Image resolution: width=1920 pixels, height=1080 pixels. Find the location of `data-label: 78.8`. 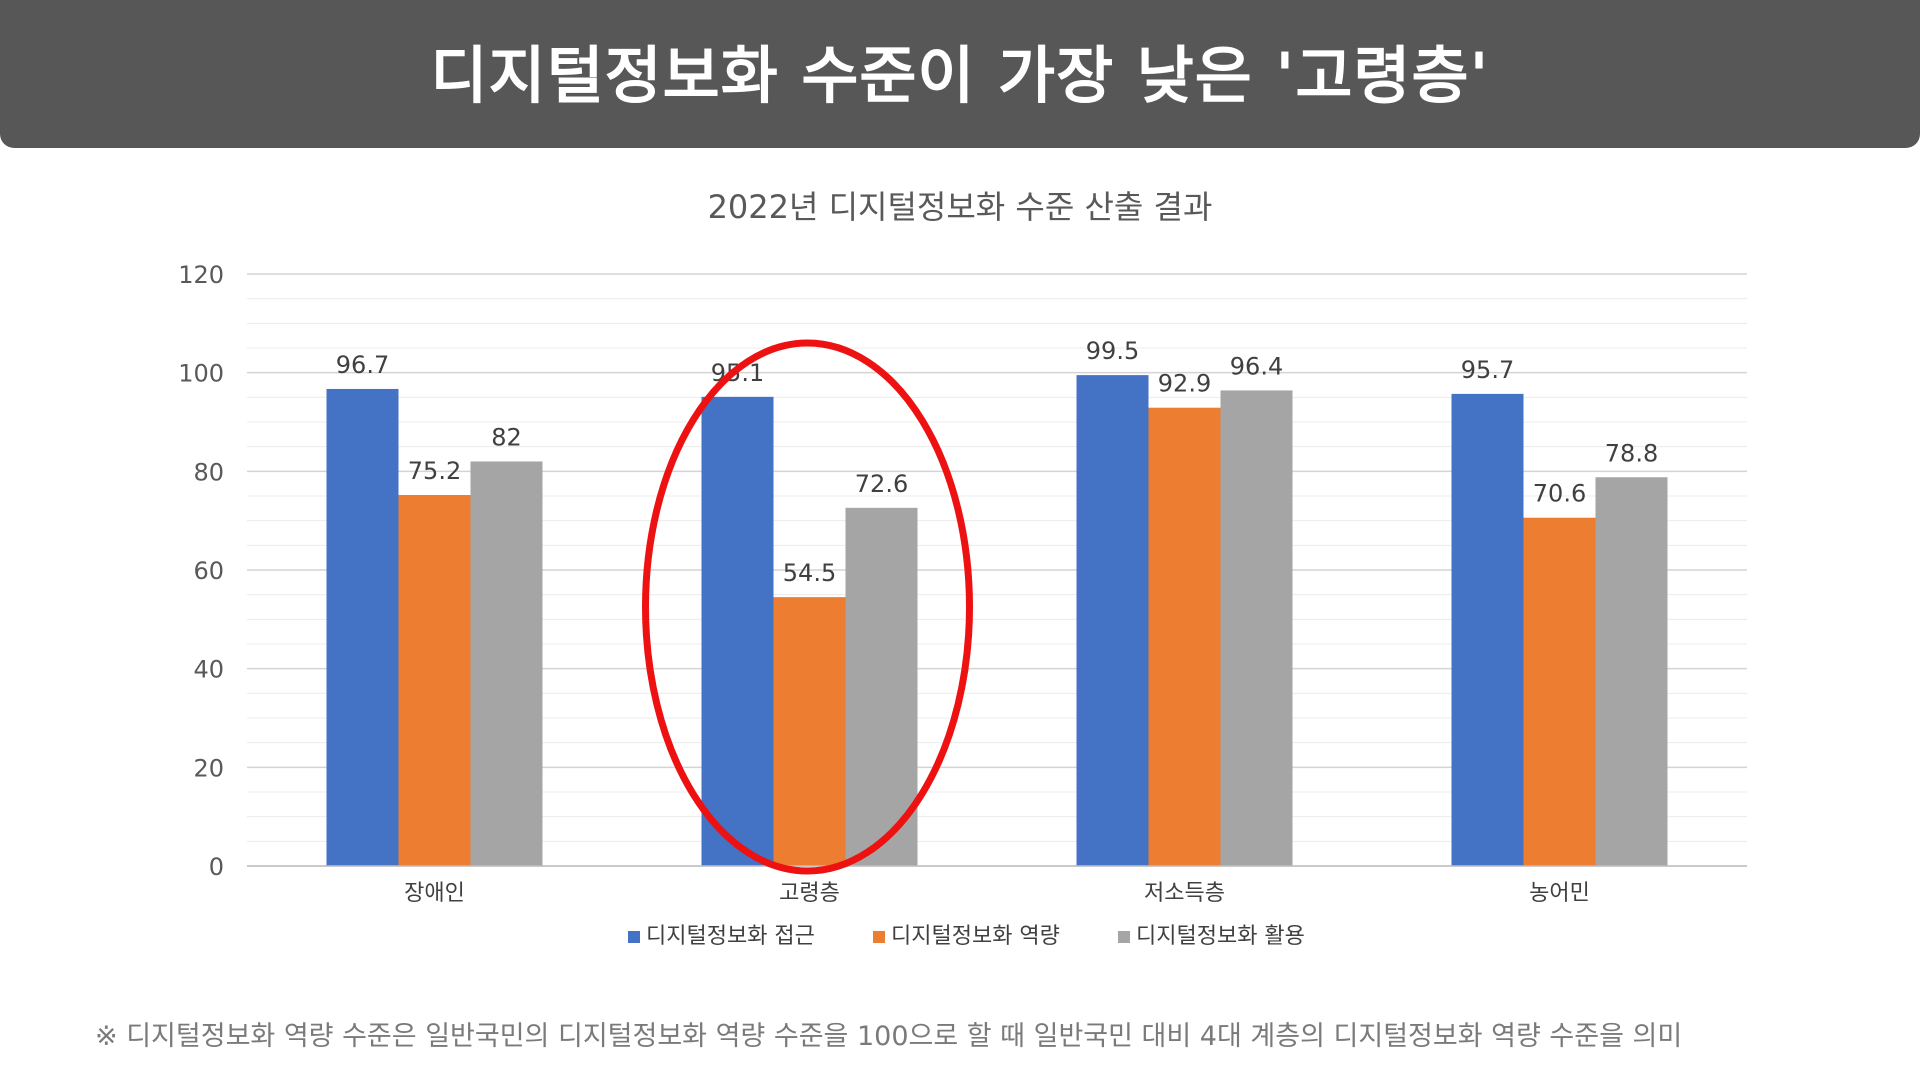

data-label: 78.8 is located at coordinates (1631, 453).